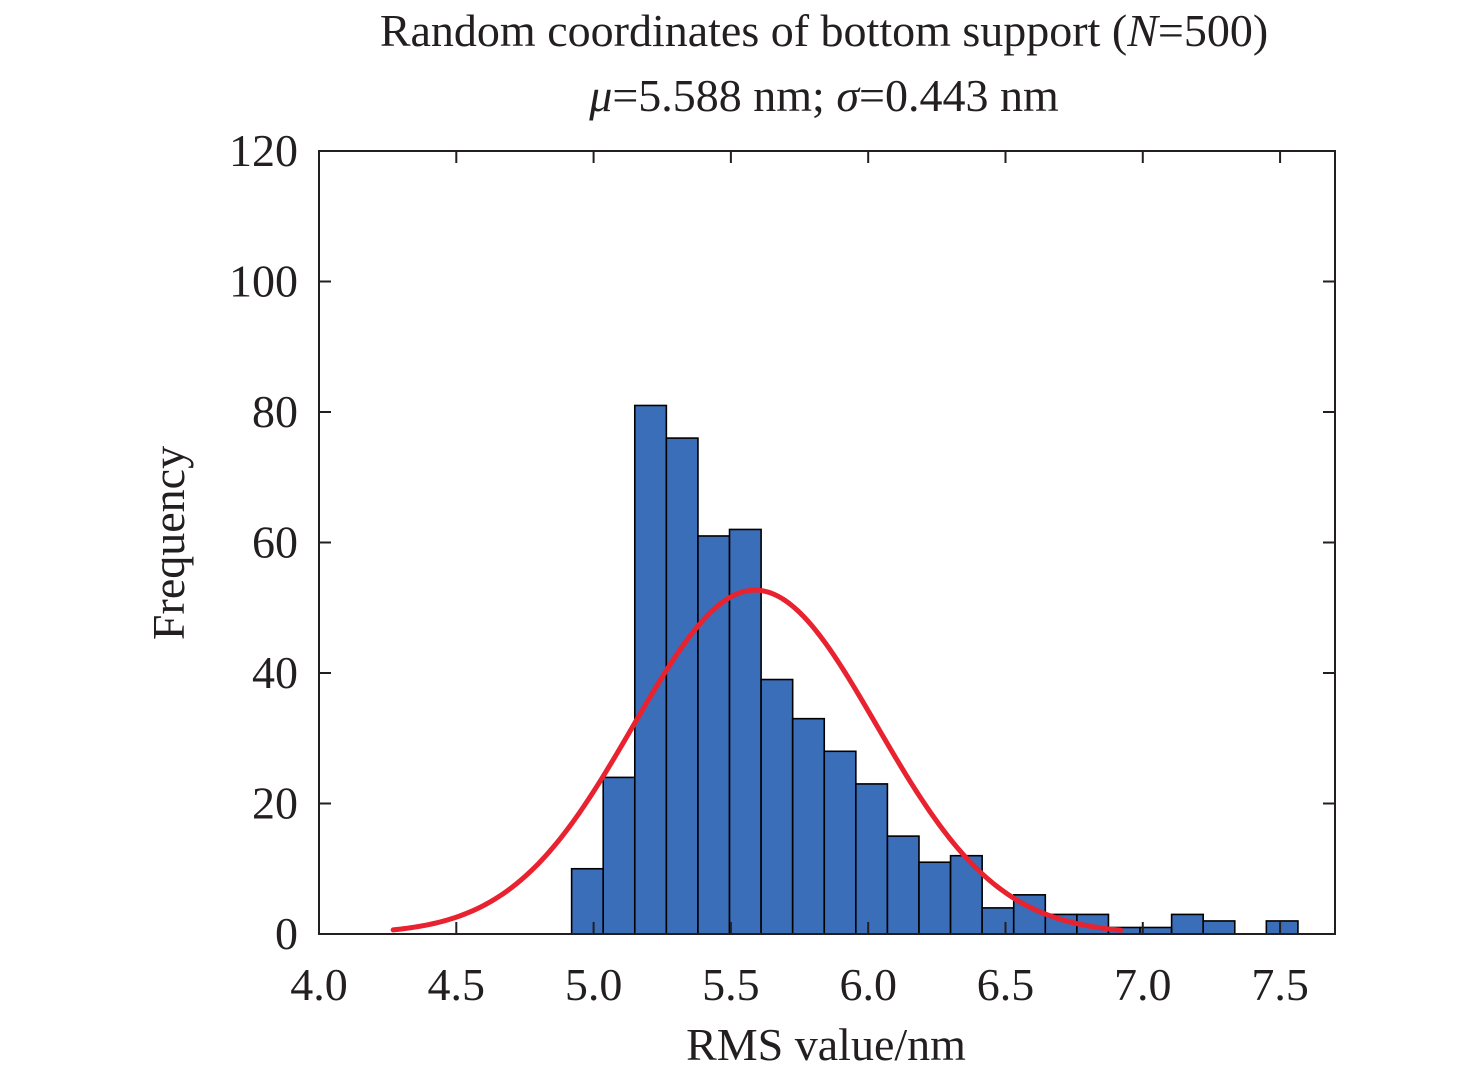 This screenshot has height=1084, width=1476. What do you see at coordinates (275, 411) in the screenshot?
I see `y-tick-label: 80` at bounding box center [275, 411].